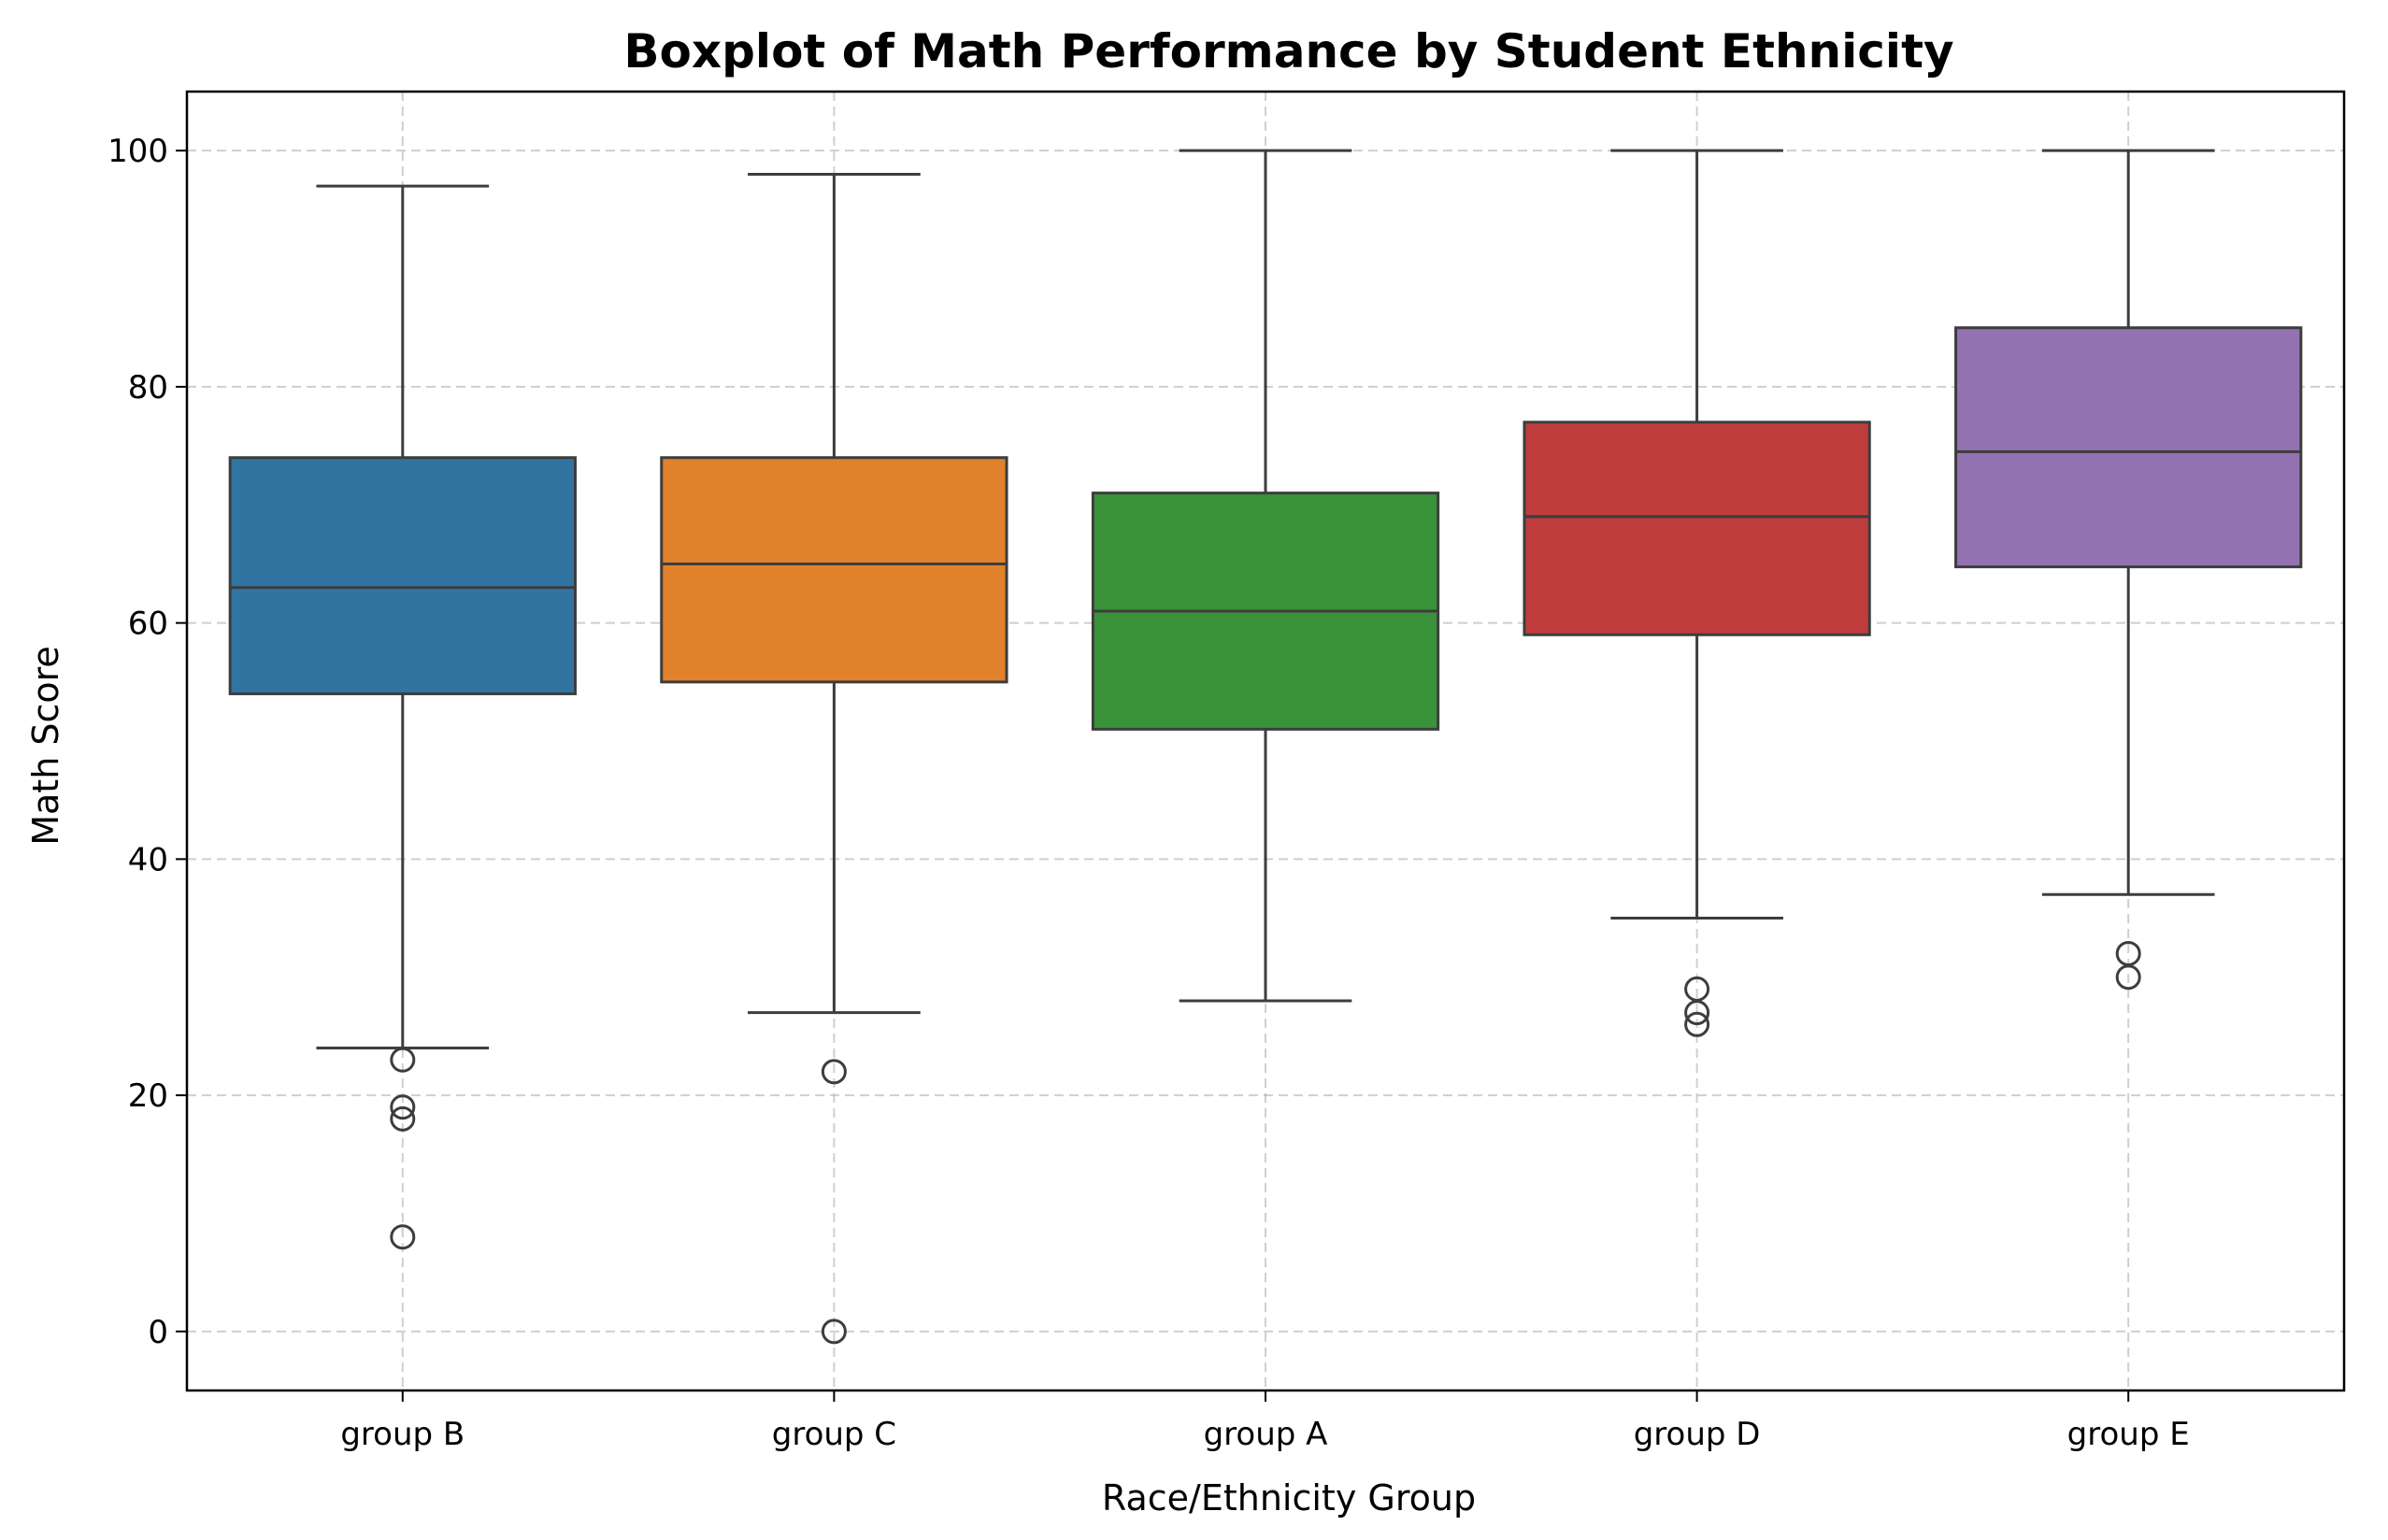  What do you see at coordinates (46, 746) in the screenshot?
I see `y-axis-label: Math Score` at bounding box center [46, 746].